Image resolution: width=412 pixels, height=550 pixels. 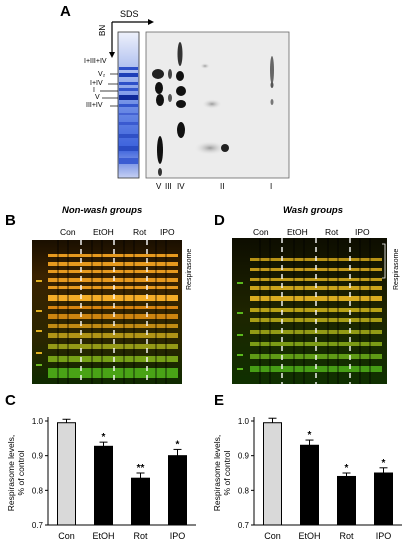 I want to click on band-label-i-iii-iv: I+III+IV, so click(x=95, y=61).